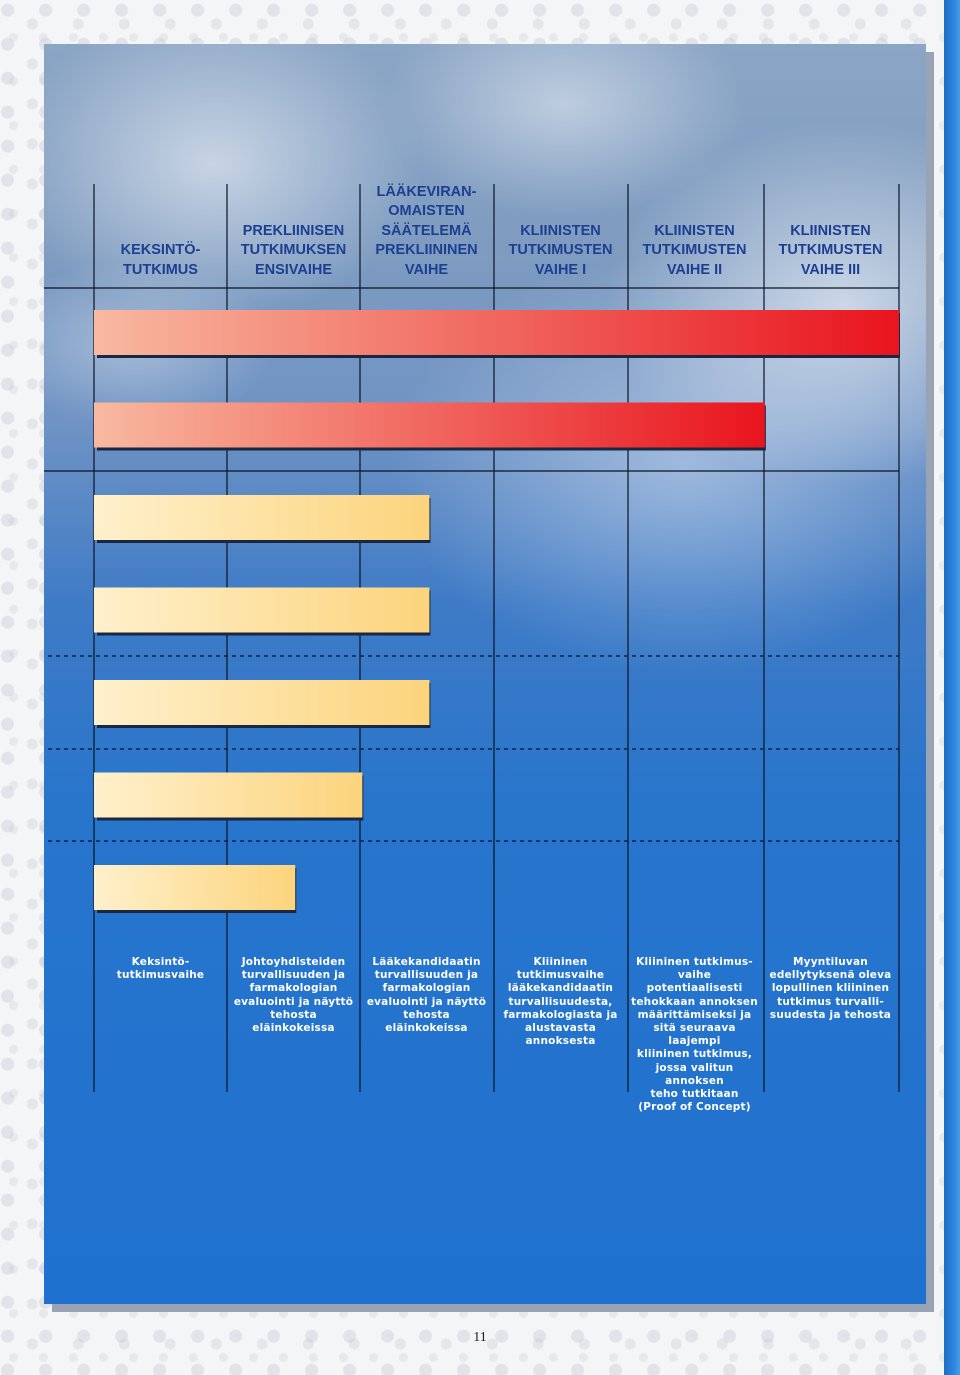 The image size is (960, 1375). Describe the element at coordinates (160, 969) in the screenshot. I see `phase-description-1: Keksintö- tutkimusvaihe` at that location.